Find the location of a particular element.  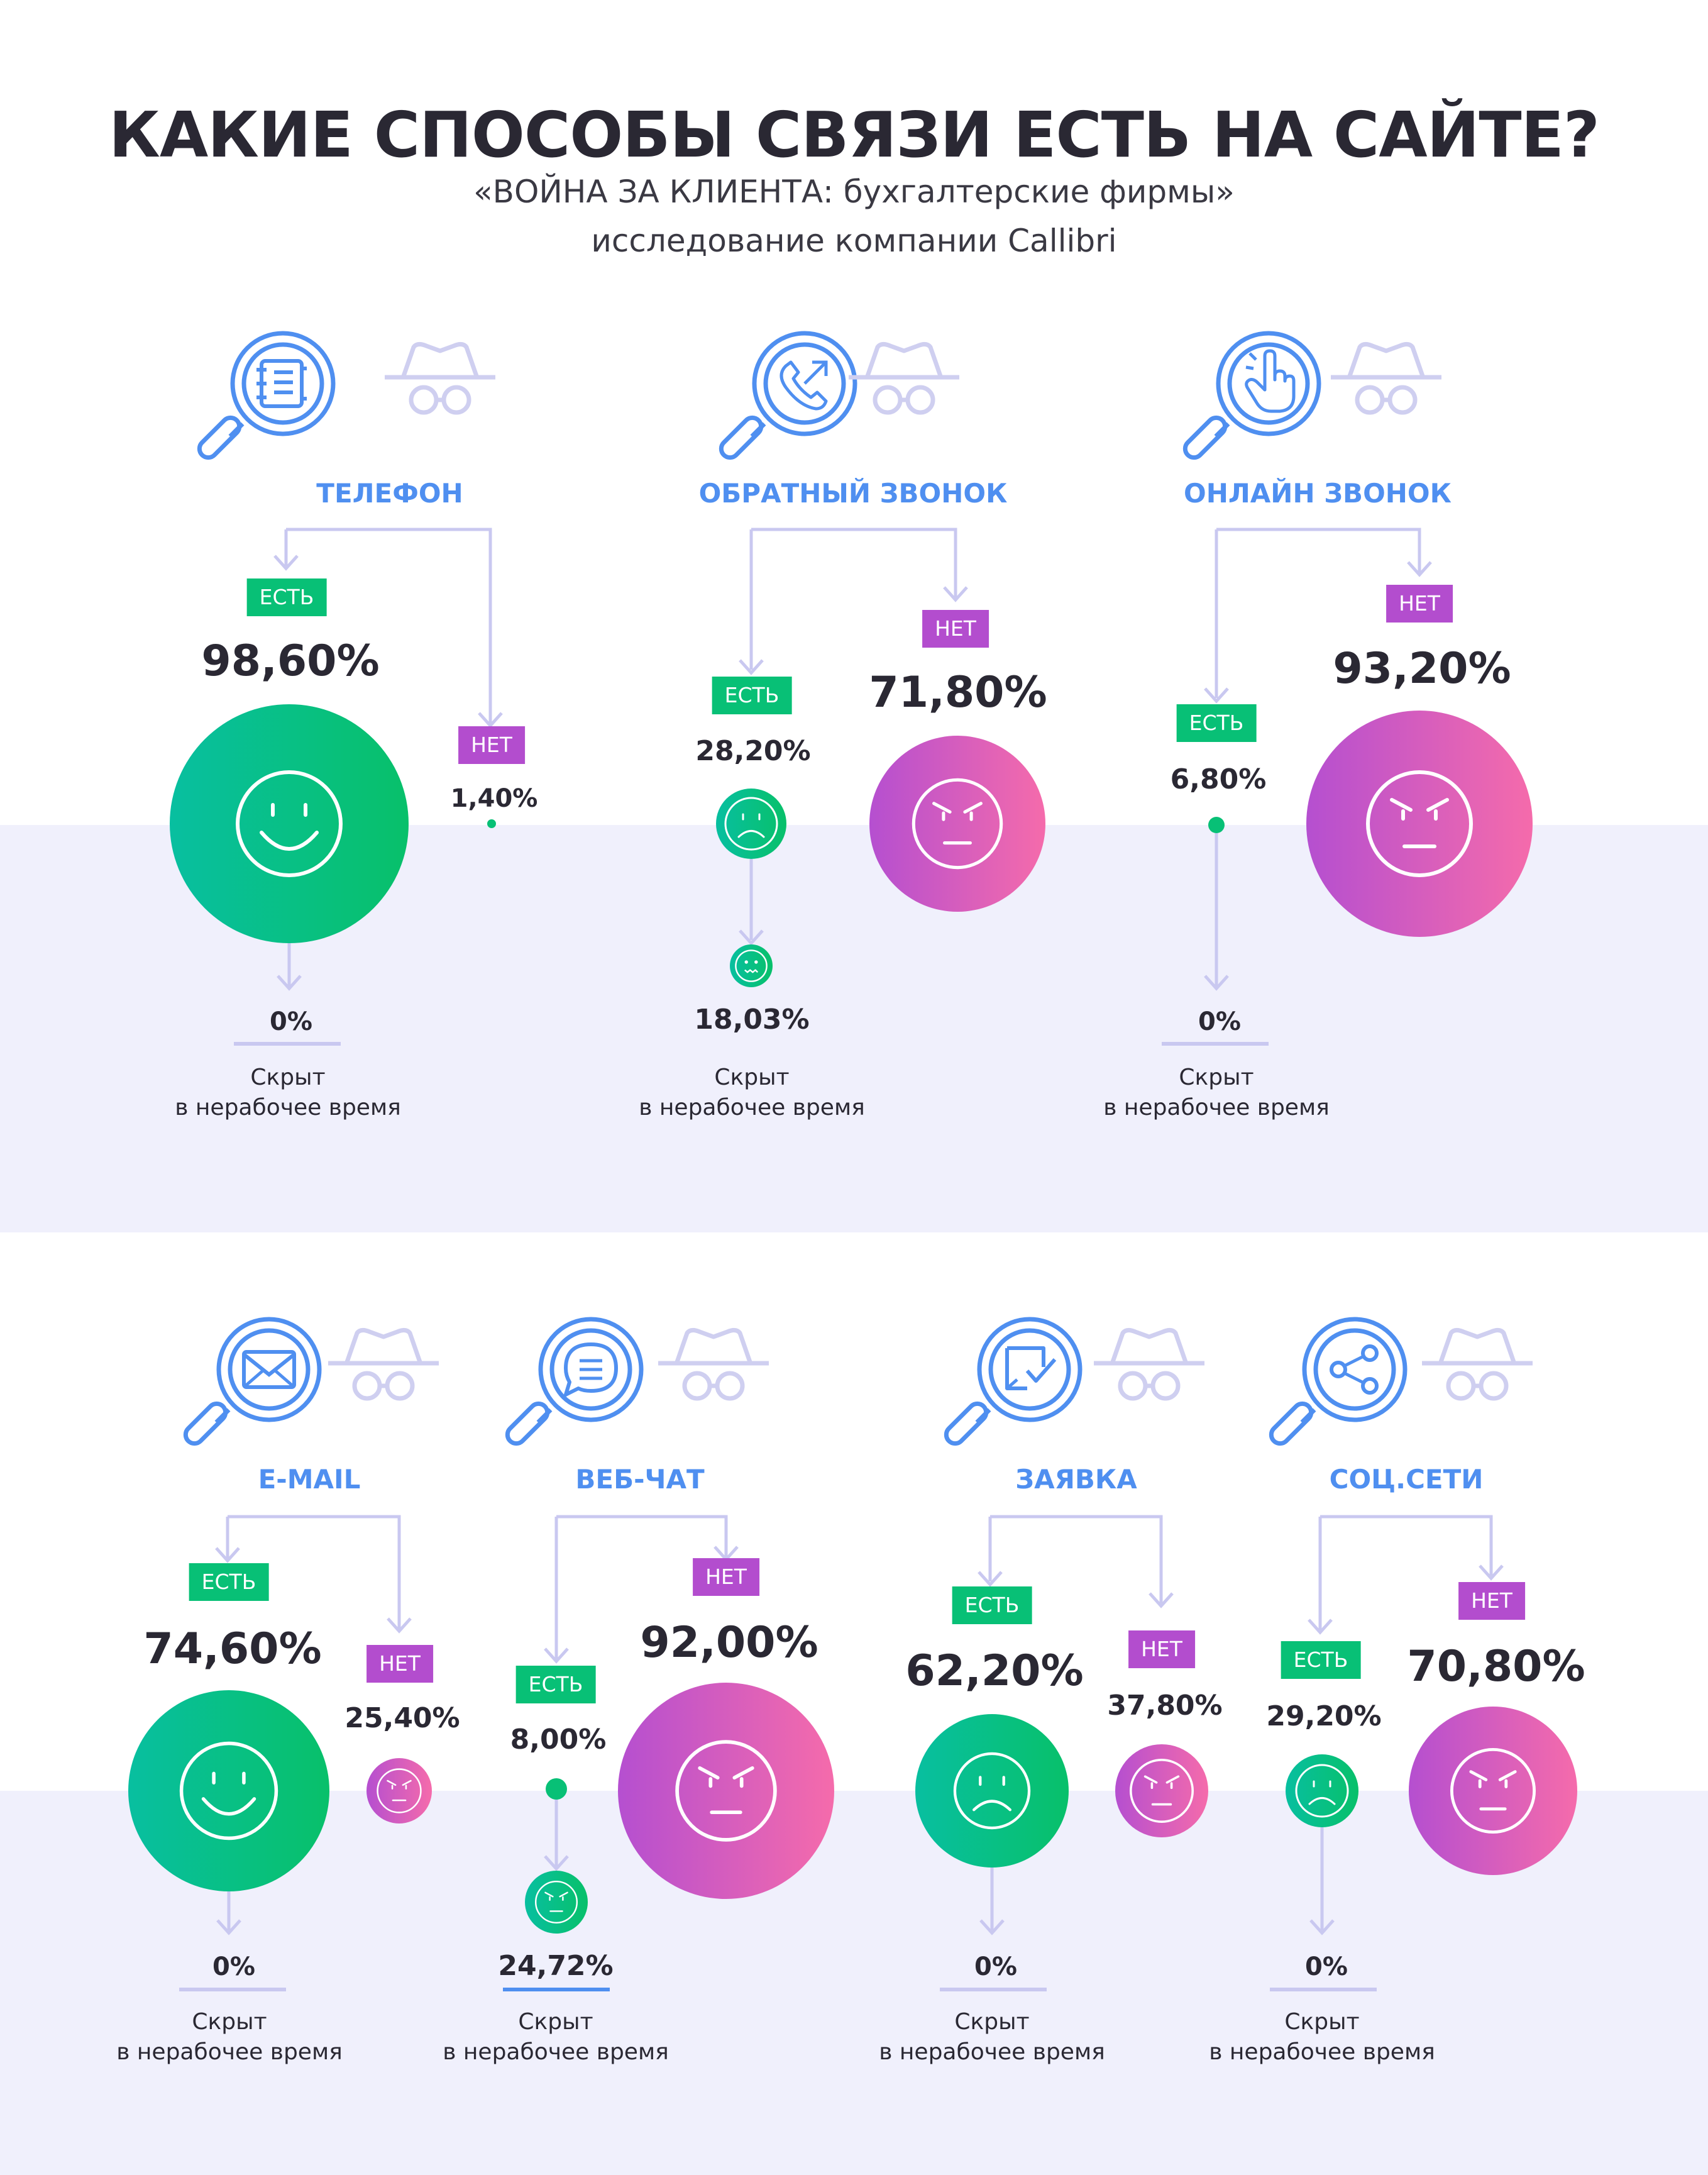

channel-name-request: ЗАЯВКА is located at coordinates (1076, 1479).